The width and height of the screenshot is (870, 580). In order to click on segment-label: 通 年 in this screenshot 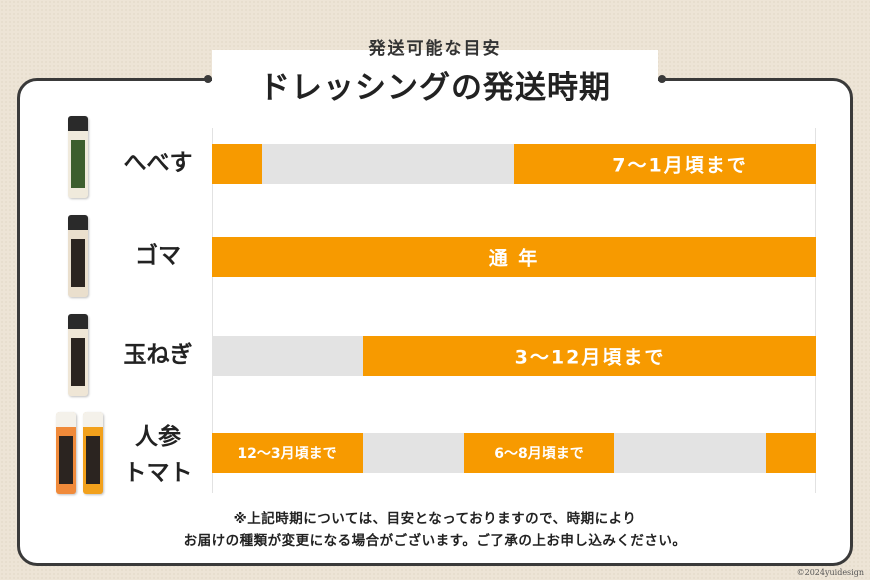, I will do `click(514, 258)`.